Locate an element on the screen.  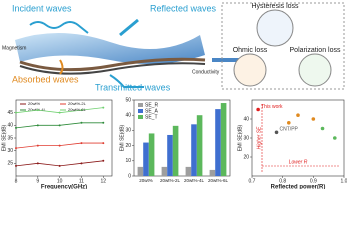
legend-label: SE_T is located at coordinates (151, 117).